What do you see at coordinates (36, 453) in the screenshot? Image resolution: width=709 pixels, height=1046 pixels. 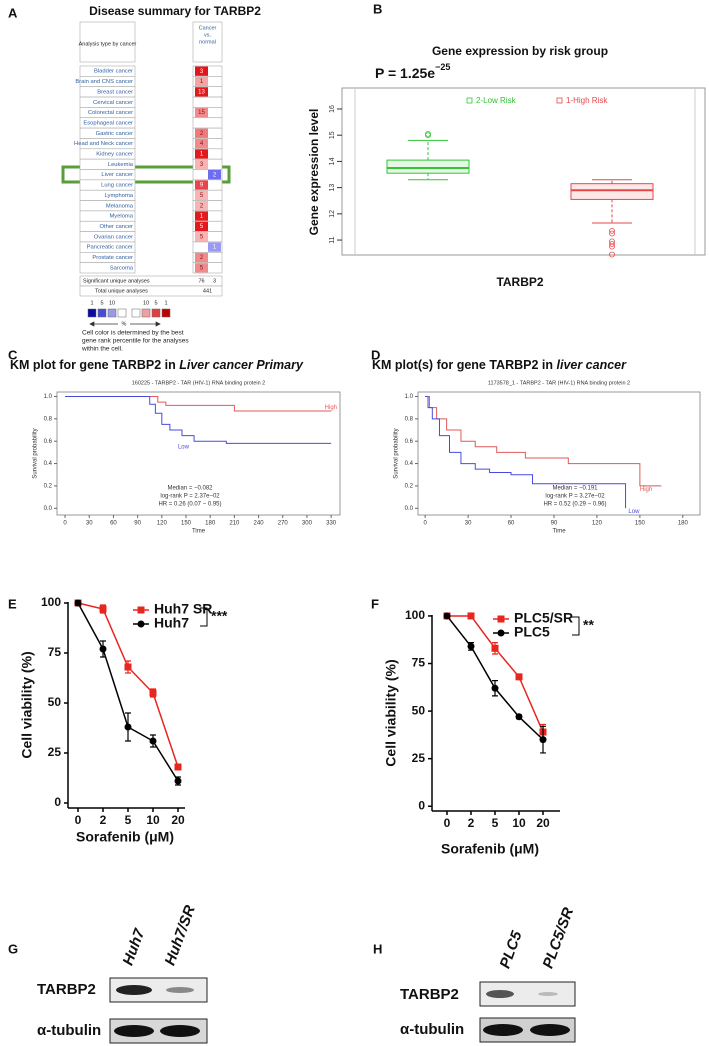 I see `y-axis-label: Survival probability` at bounding box center [36, 453].